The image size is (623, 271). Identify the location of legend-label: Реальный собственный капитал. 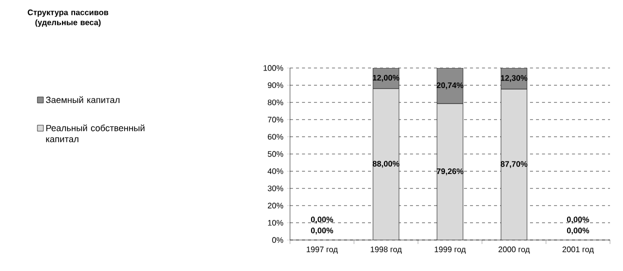
(95, 133).